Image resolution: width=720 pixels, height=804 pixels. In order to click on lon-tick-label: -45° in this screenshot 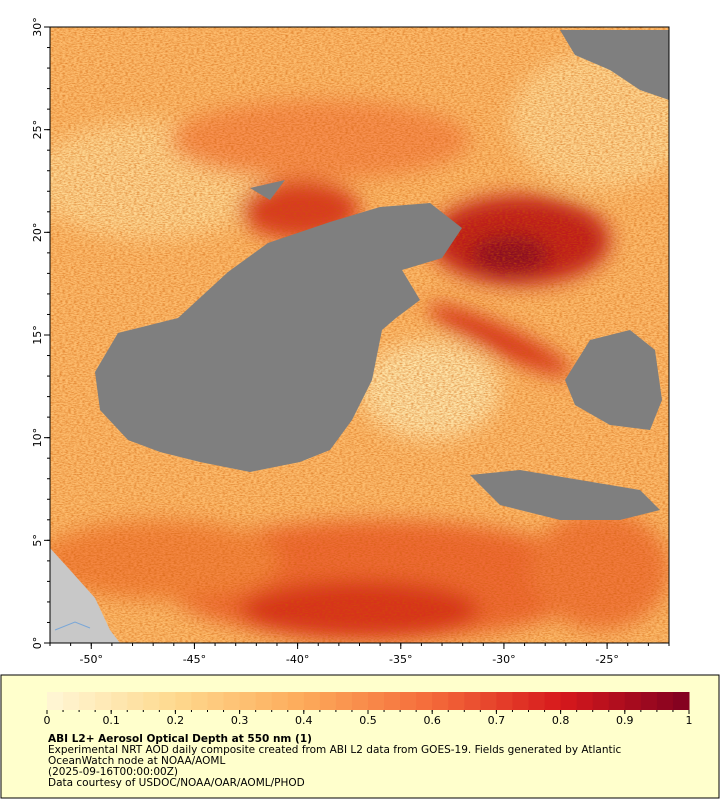, I will do `click(194, 659)`.